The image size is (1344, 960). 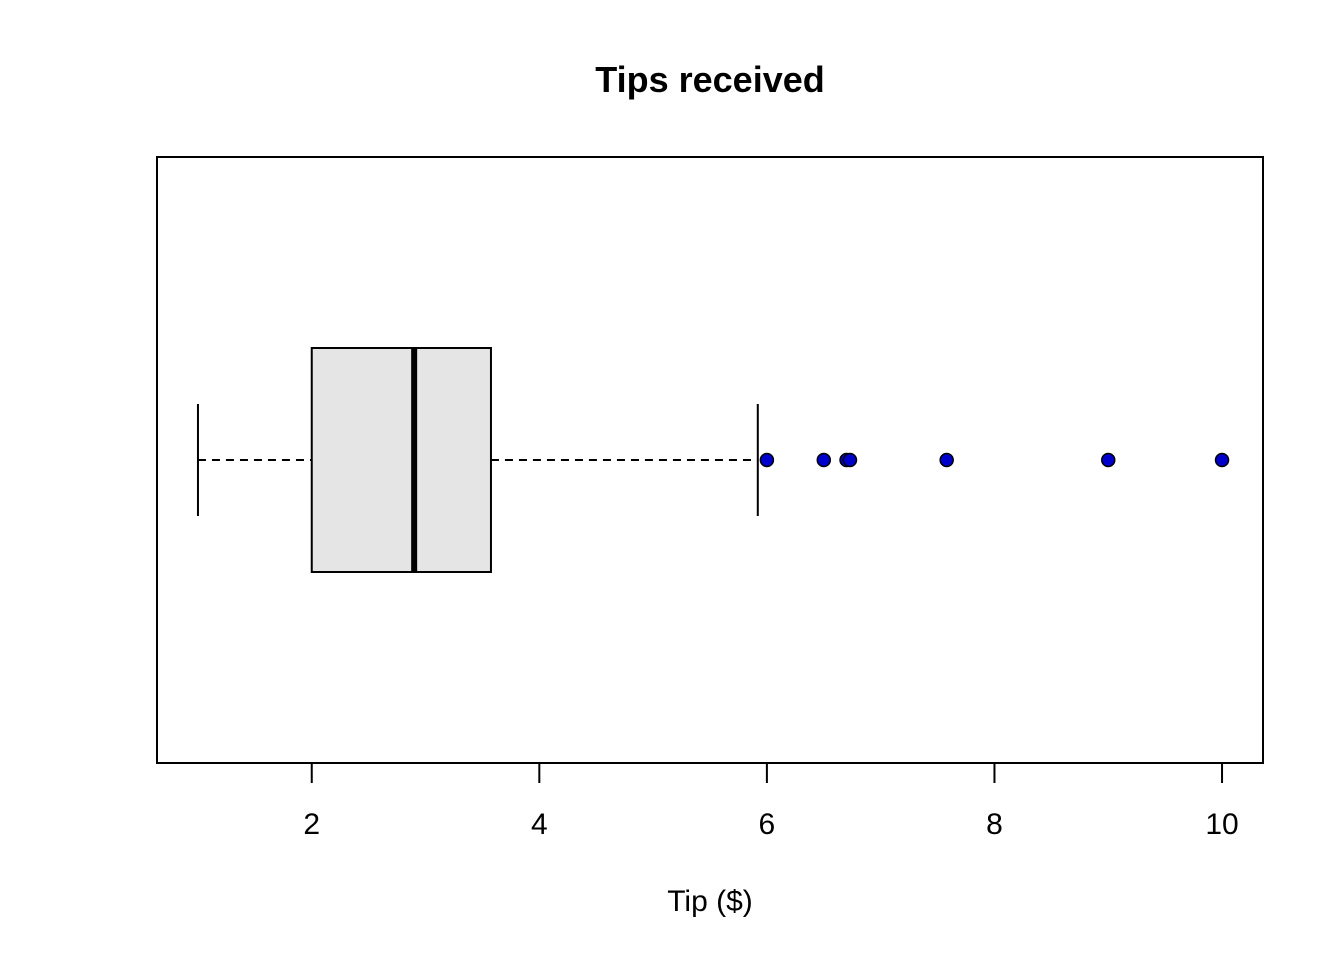 What do you see at coordinates (401, 460) in the screenshot?
I see `iqr-box` at bounding box center [401, 460].